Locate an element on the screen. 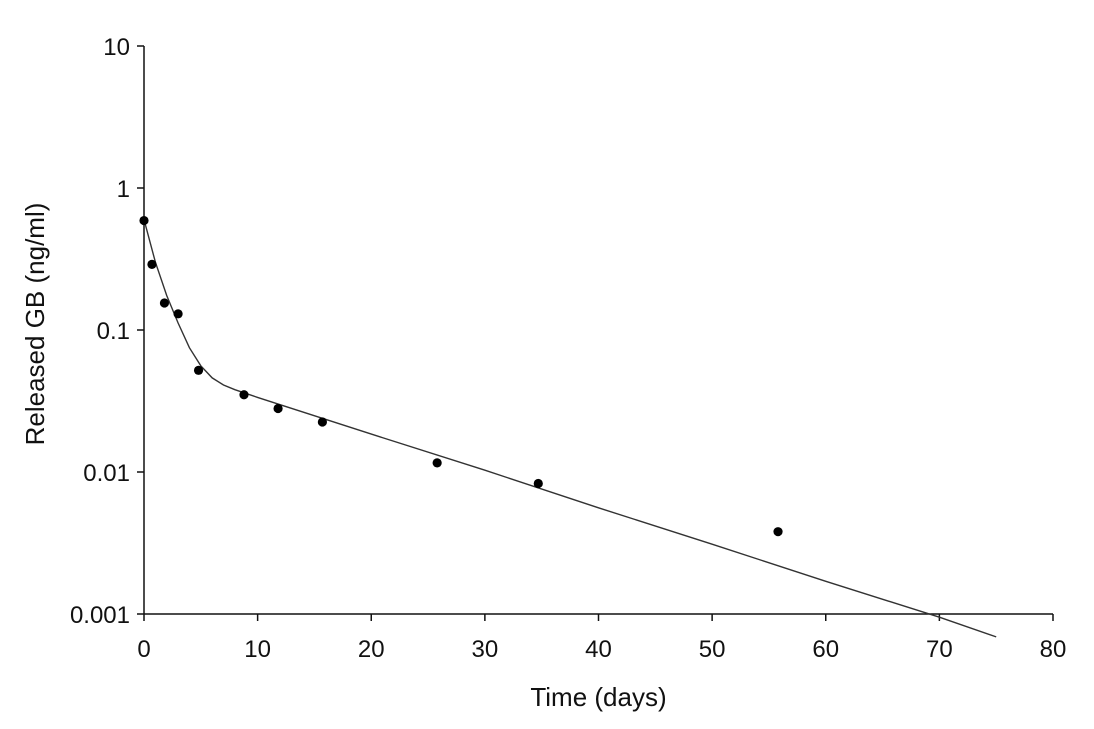 This screenshot has height=729, width=1094. x-tick-label: 40 is located at coordinates (598, 649).